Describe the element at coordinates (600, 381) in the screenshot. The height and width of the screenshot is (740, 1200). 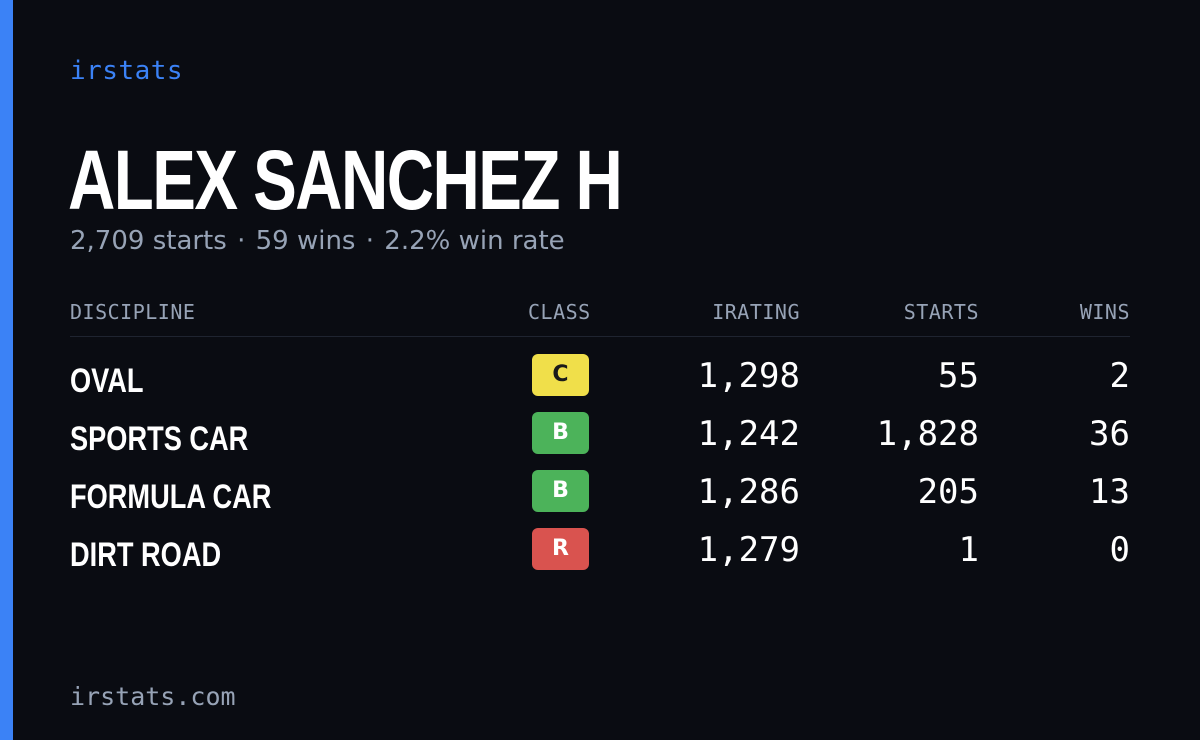
I see `table-row: OVAL C 1,298 55 2` at that location.